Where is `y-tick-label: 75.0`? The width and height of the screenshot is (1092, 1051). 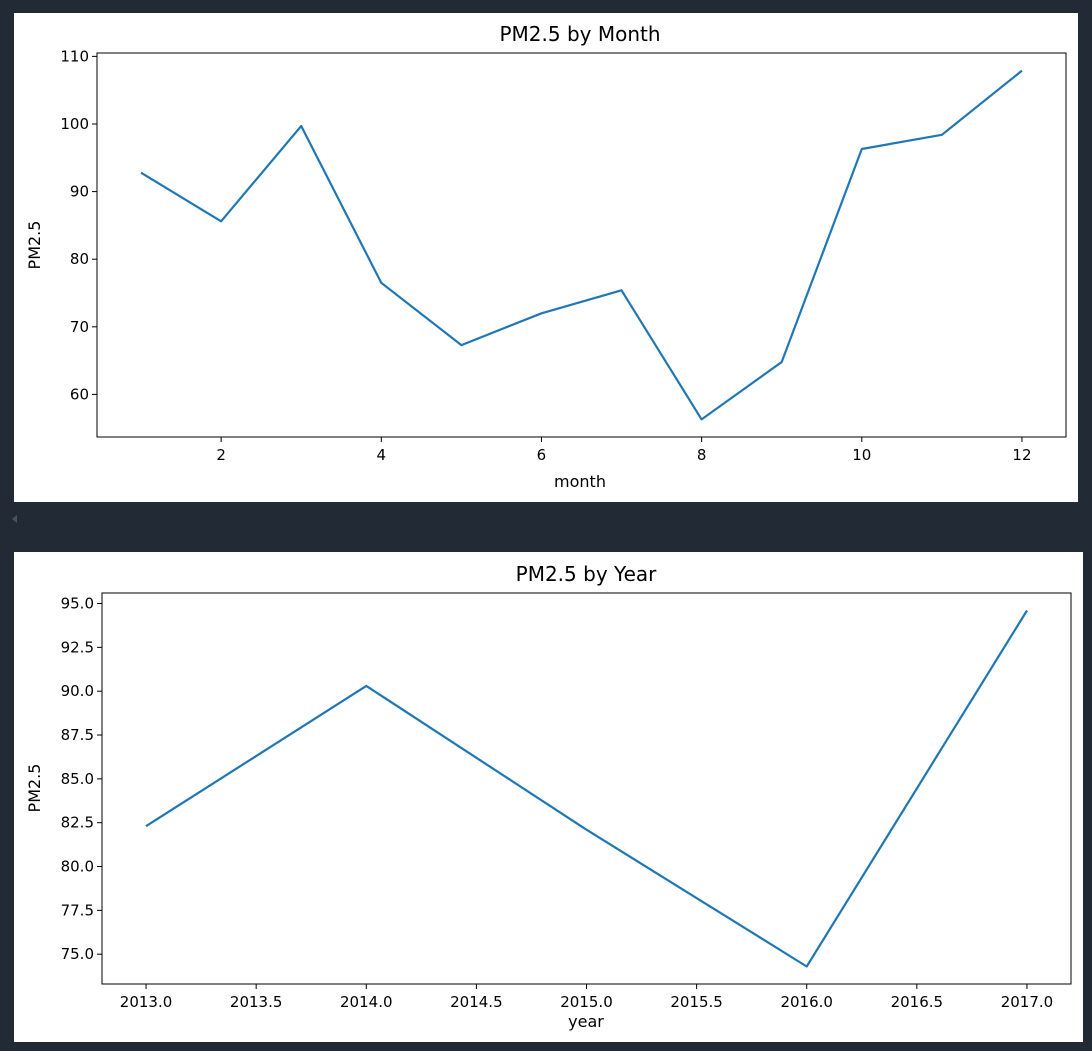
y-tick-label: 75.0 is located at coordinates (77, 954).